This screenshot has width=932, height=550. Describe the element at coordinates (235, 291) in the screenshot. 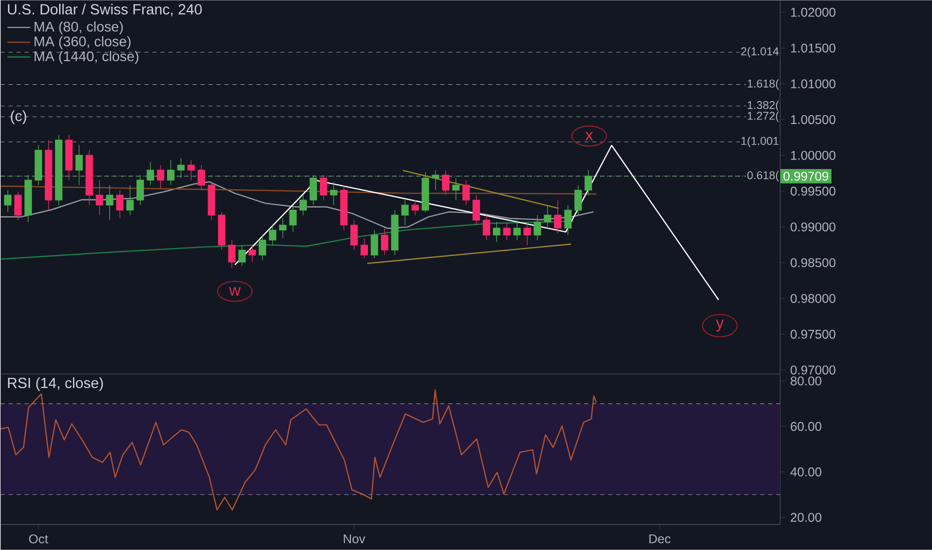

I see `annotation: w` at that location.